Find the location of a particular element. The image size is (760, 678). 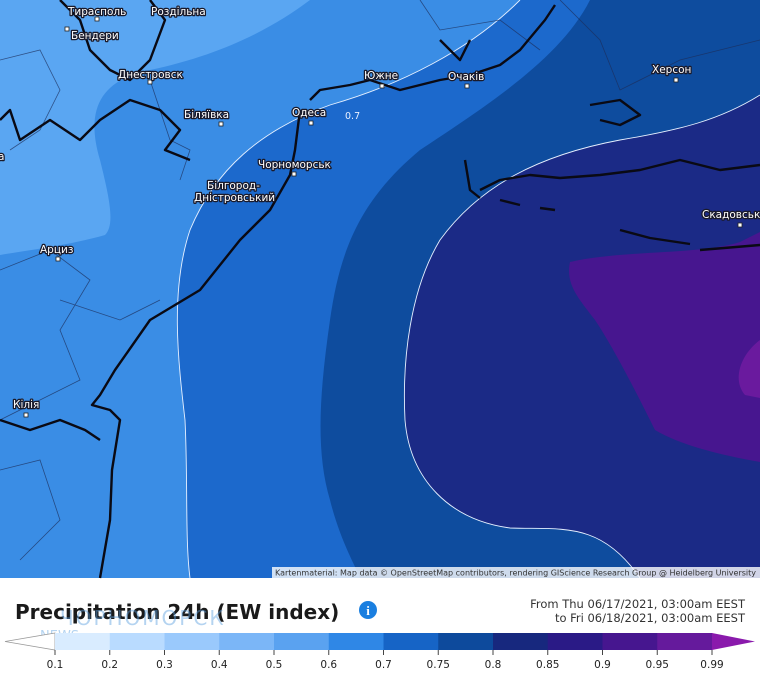

city-label: Кілія is located at coordinates (26, 405).